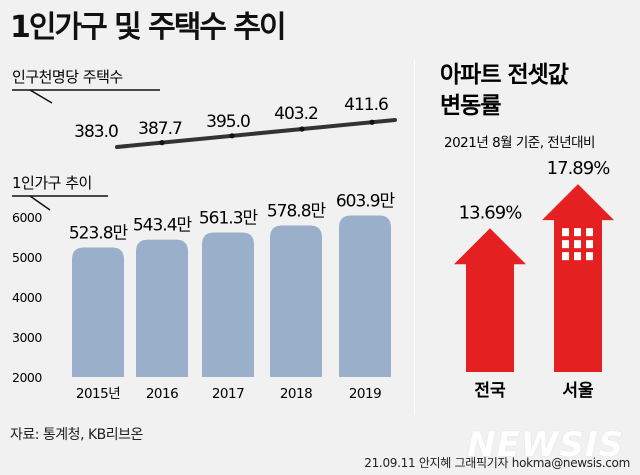 The width and height of the screenshot is (640, 475). What do you see at coordinates (27, 217) in the screenshot?
I see `y-tick-label: 6000` at bounding box center [27, 217].